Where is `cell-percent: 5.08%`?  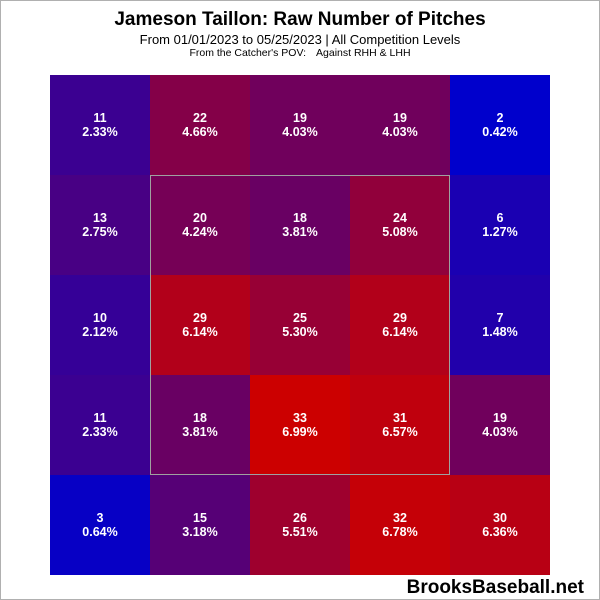 cell-percent: 5.08% is located at coordinates (400, 232).